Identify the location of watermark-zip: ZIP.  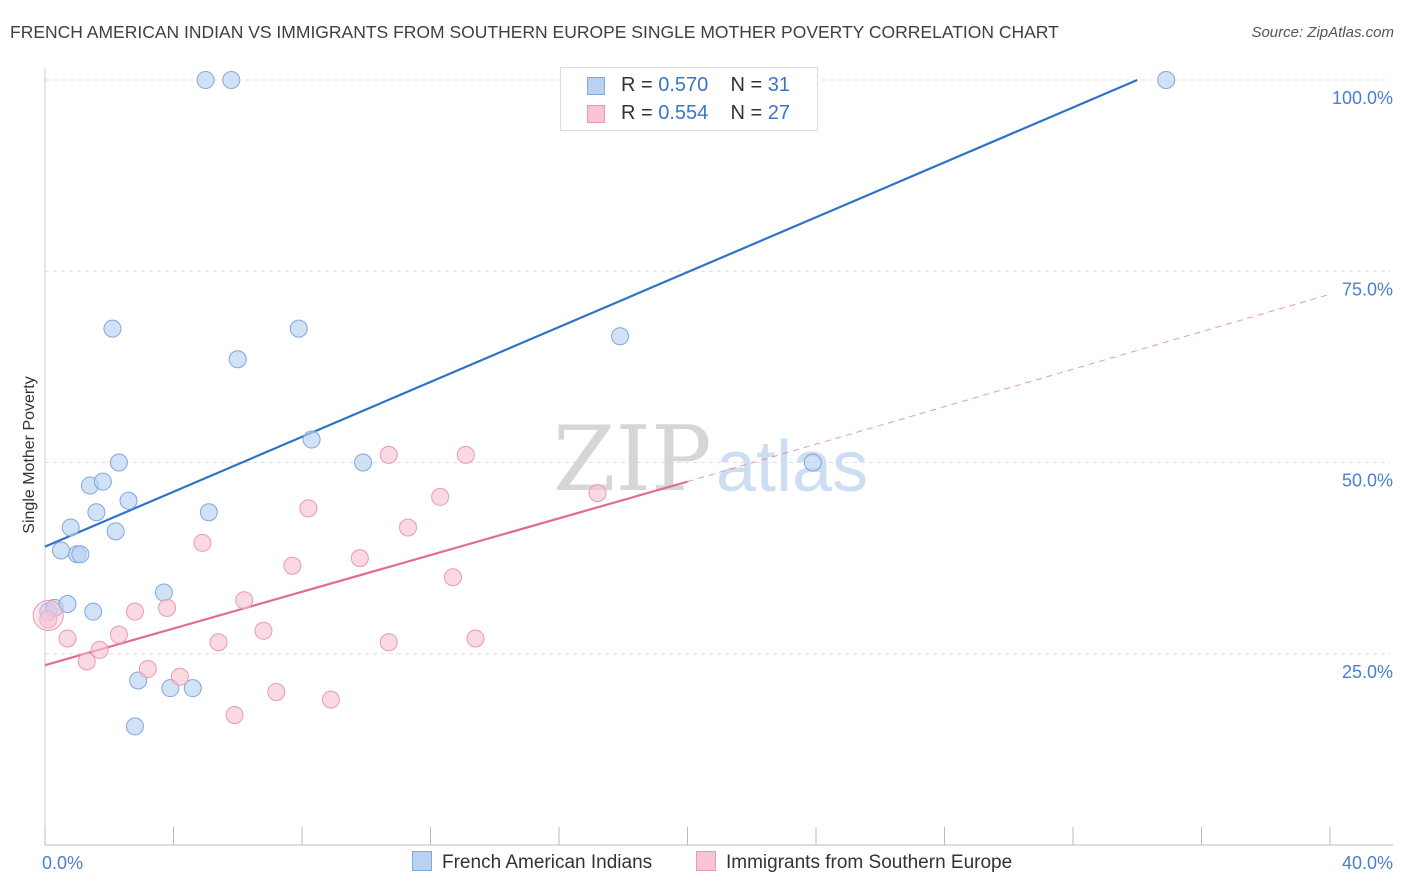
(632, 459).